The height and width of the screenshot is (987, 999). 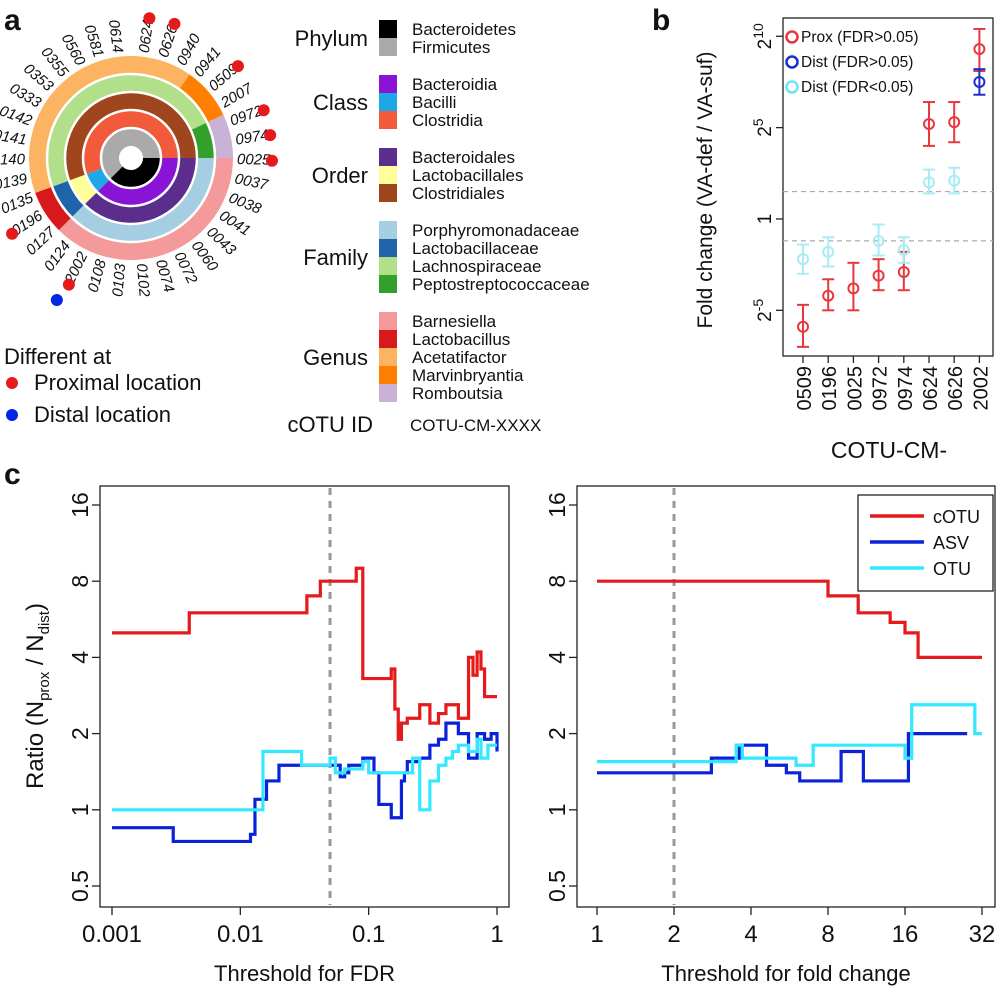 I want to click on x-tick-label: 2, so click(x=673, y=934).